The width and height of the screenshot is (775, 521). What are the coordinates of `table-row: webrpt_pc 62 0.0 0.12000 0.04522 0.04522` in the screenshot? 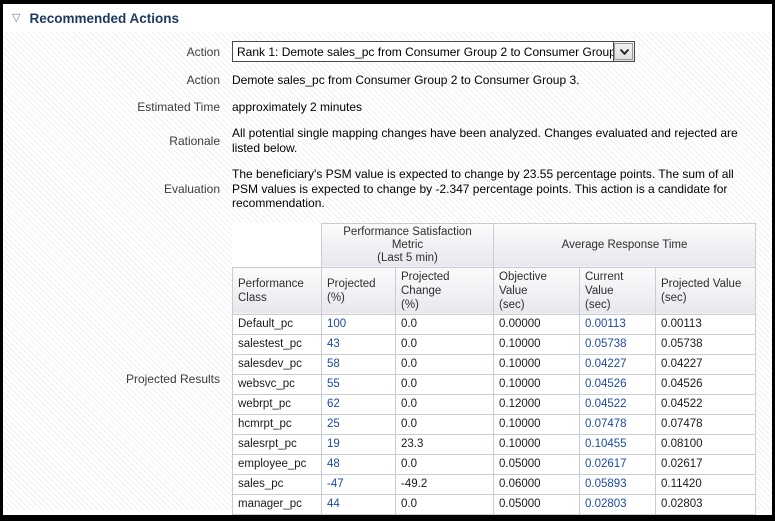 It's located at (494, 404).